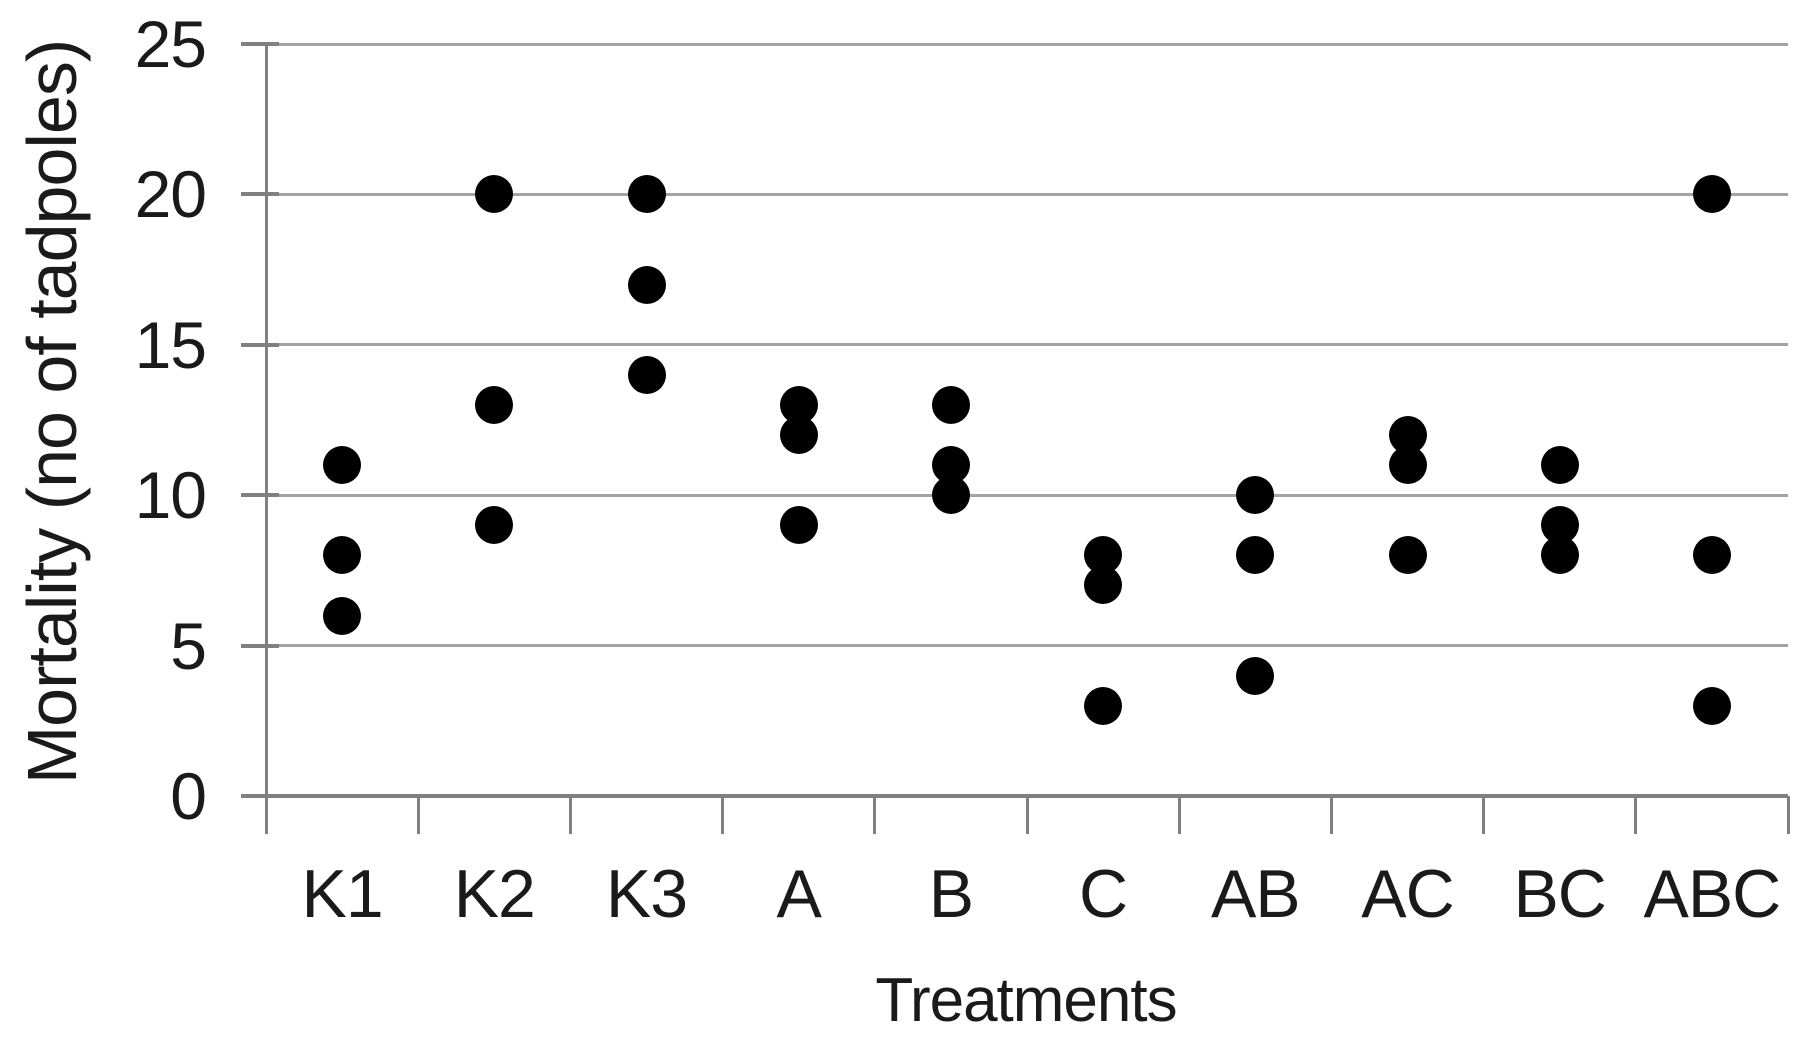  What do you see at coordinates (646, 894) in the screenshot?
I see `x-category-label: K3` at bounding box center [646, 894].